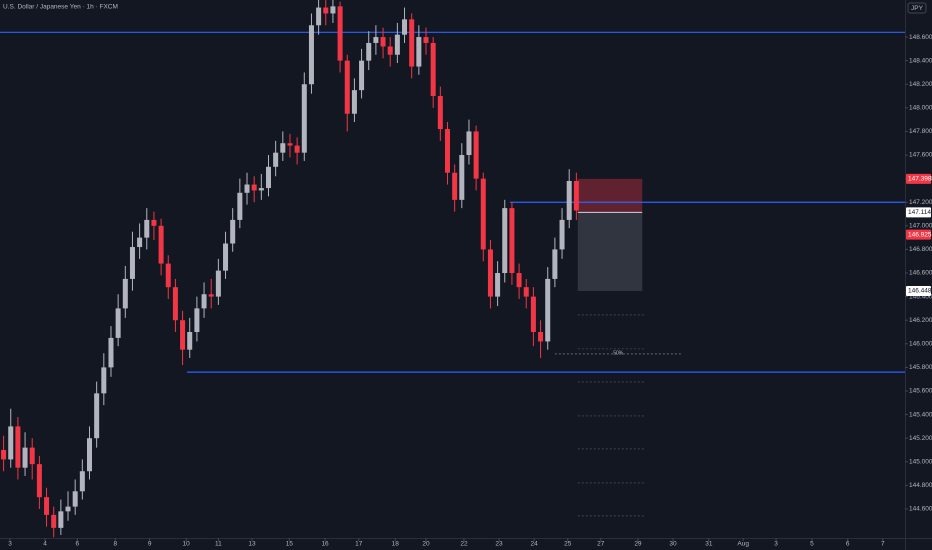 Image resolution: width=932 pixels, height=550 pixels. What do you see at coordinates (883, 544) in the screenshot?
I see `x-tick-label: 7` at bounding box center [883, 544].